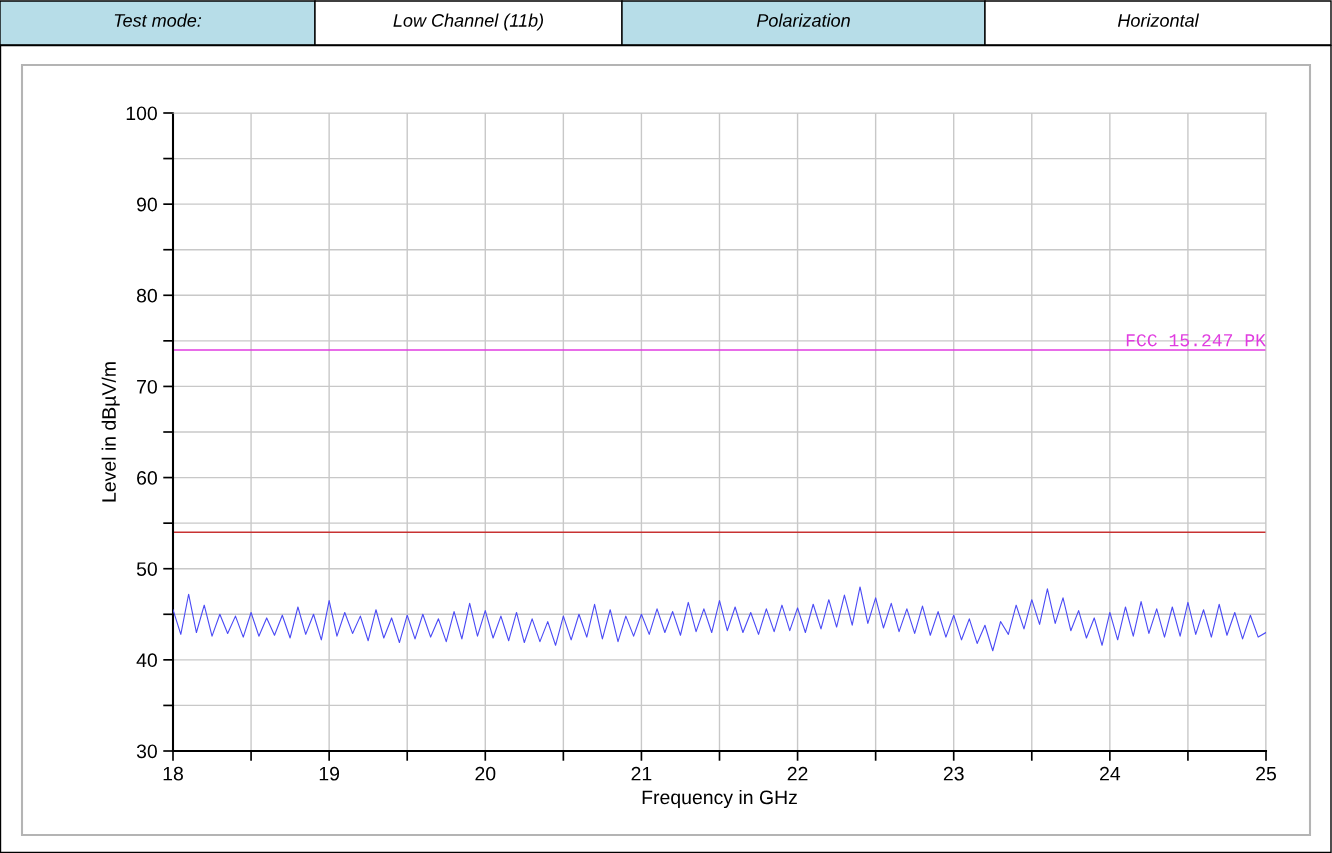 This screenshot has width=1332, height=853. What do you see at coordinates (146, 569) in the screenshot?
I see `y-tick-label: 50` at bounding box center [146, 569].